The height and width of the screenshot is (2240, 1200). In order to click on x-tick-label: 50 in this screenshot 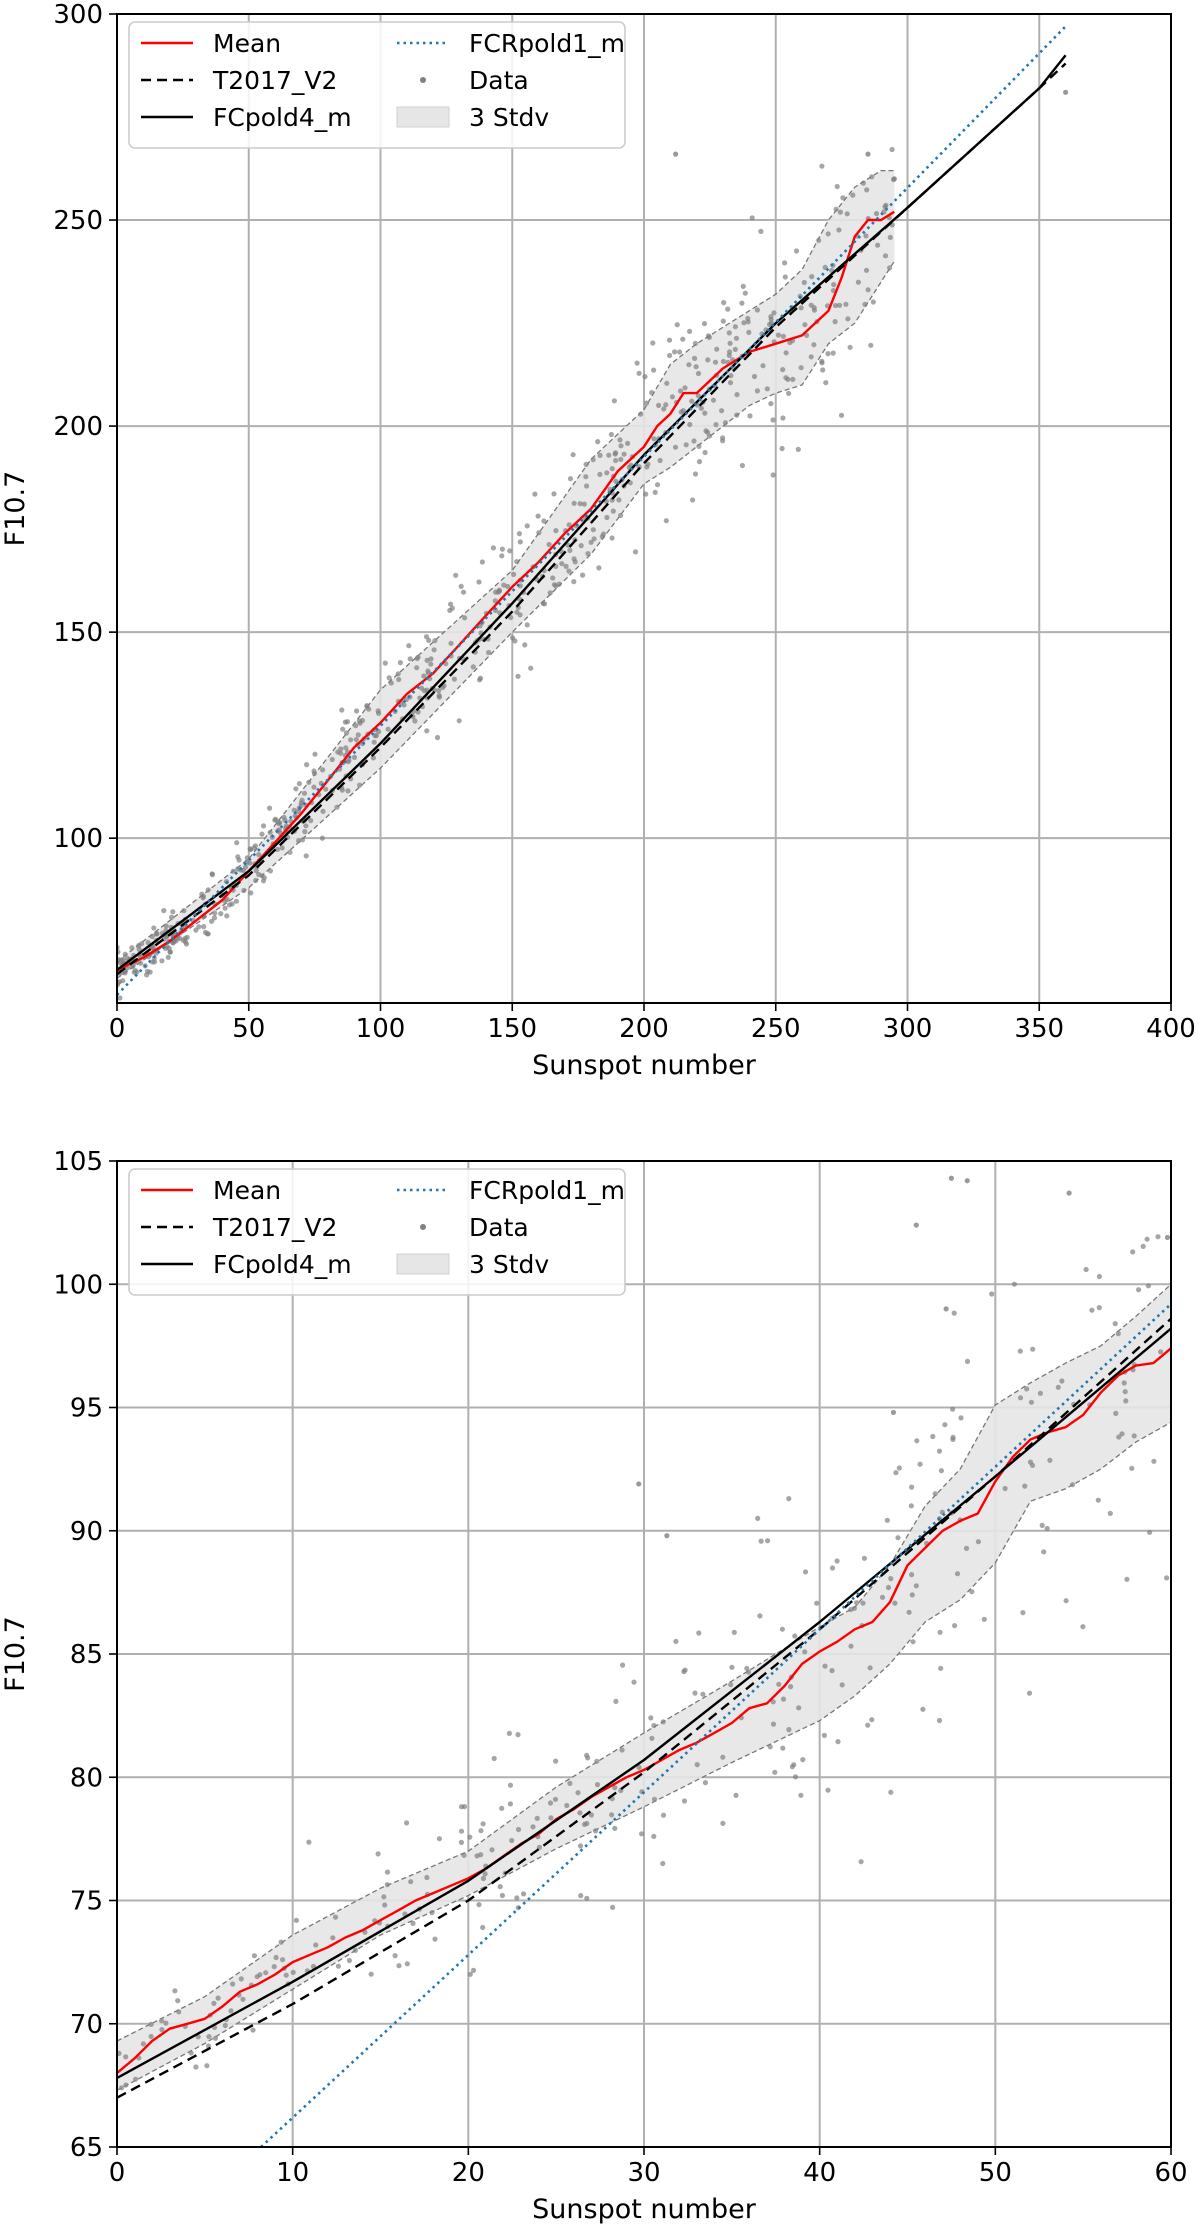, I will do `click(248, 1029)`.